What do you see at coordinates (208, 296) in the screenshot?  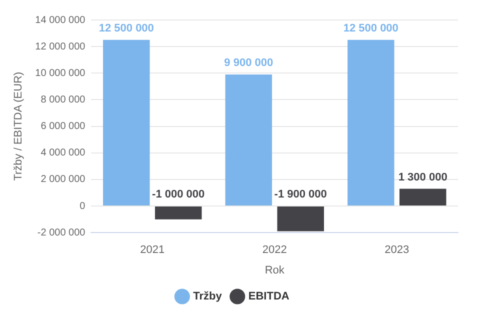 I see `legend-label: Tržby` at bounding box center [208, 296].